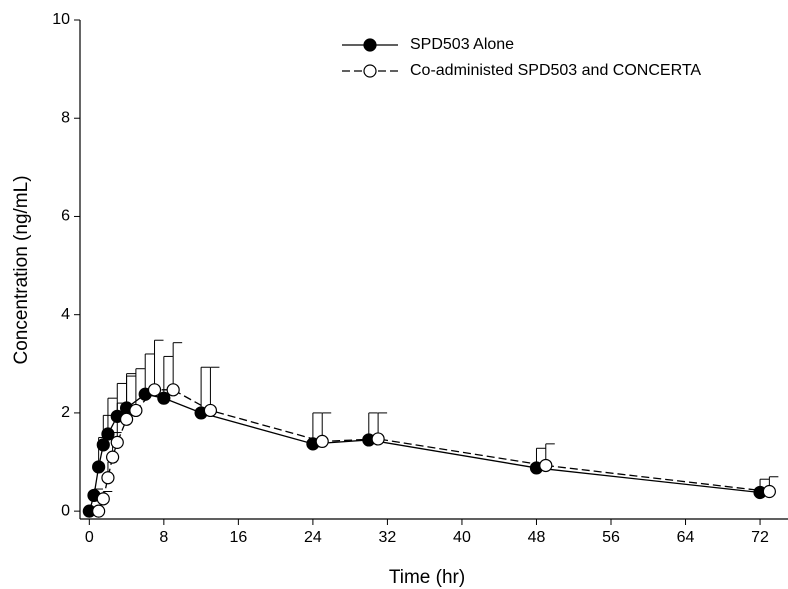 This screenshot has height=589, width=788. Describe the element at coordinates (89, 537) in the screenshot. I see `x-tick-label: 0` at that location.